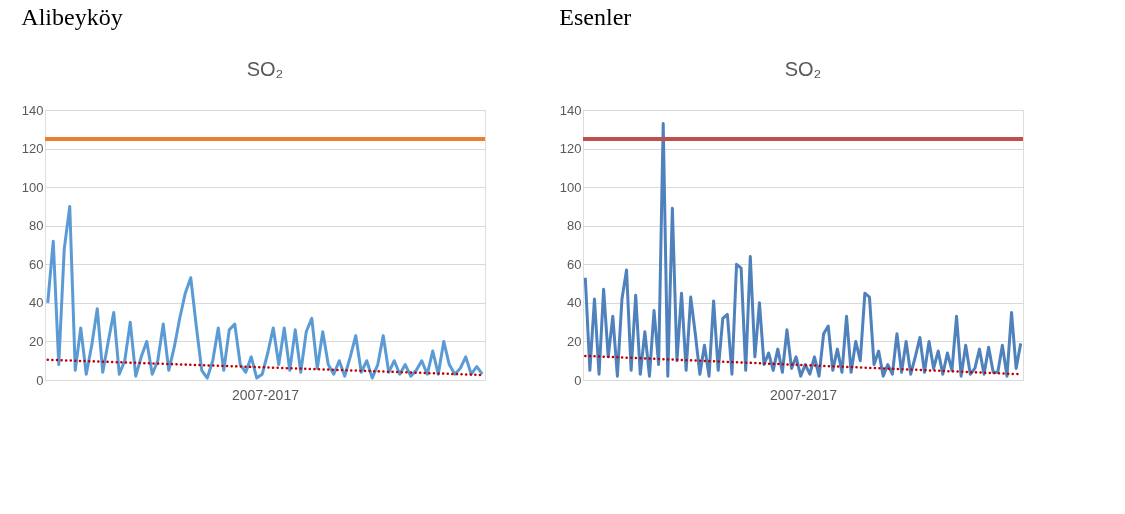 The height and width of the screenshot is (514, 1125). I want to click on text: Alibeyköy, so click(72, 17).